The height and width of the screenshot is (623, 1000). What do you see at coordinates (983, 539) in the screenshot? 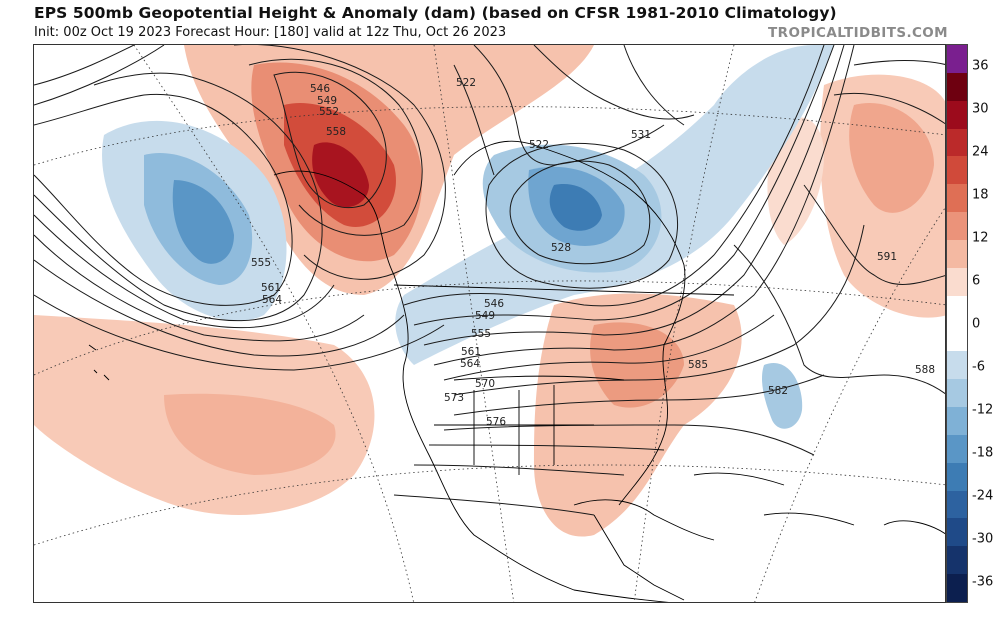
I see `colorbar-tick-label: -30` at bounding box center [983, 539].